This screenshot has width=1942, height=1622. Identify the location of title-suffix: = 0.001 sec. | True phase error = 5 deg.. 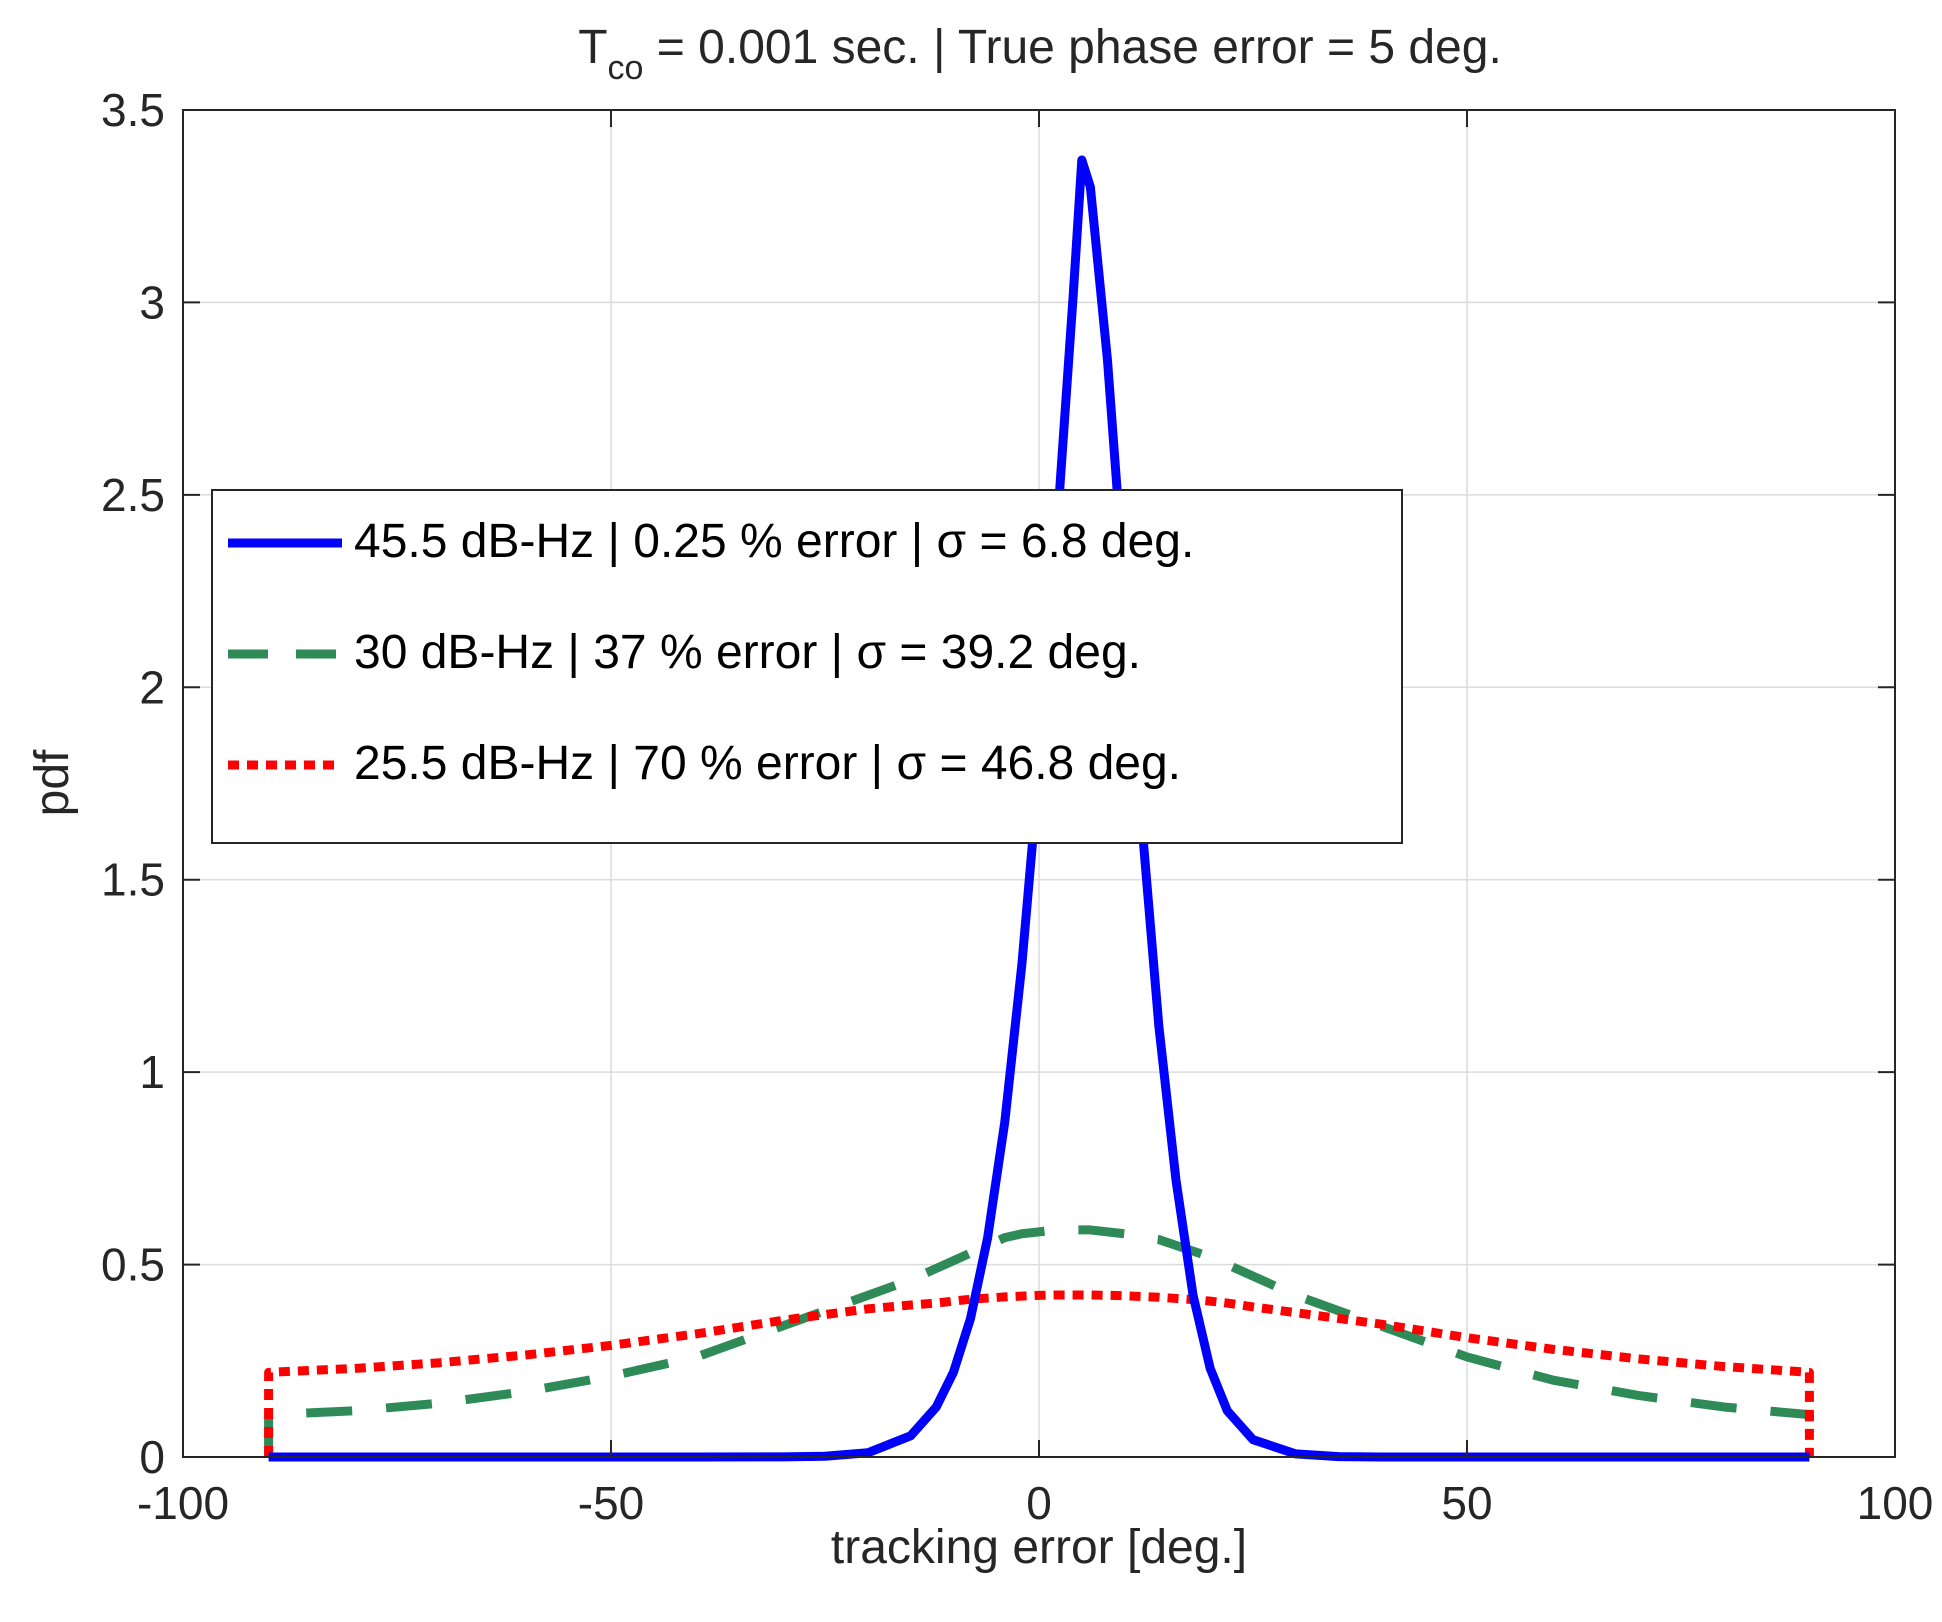
(1072, 47).